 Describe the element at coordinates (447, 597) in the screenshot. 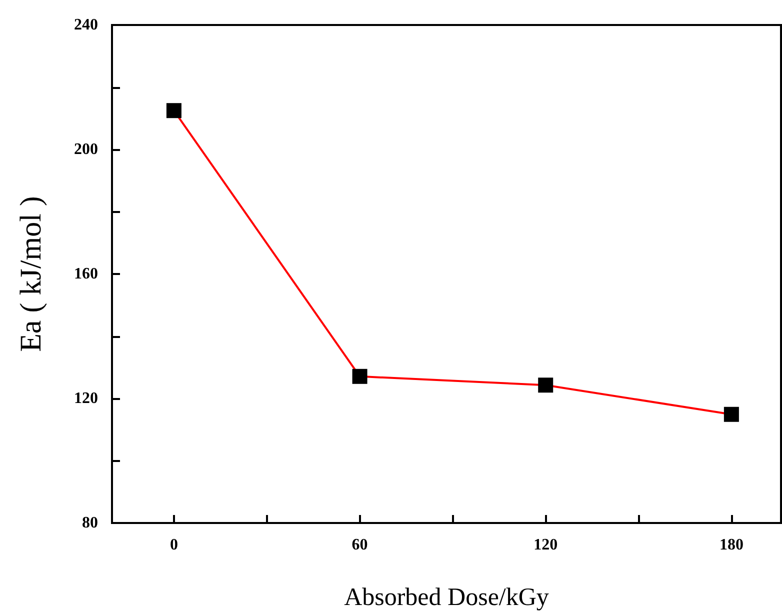

I see `x-axis-title: Absorbed Dose/kGy` at that location.